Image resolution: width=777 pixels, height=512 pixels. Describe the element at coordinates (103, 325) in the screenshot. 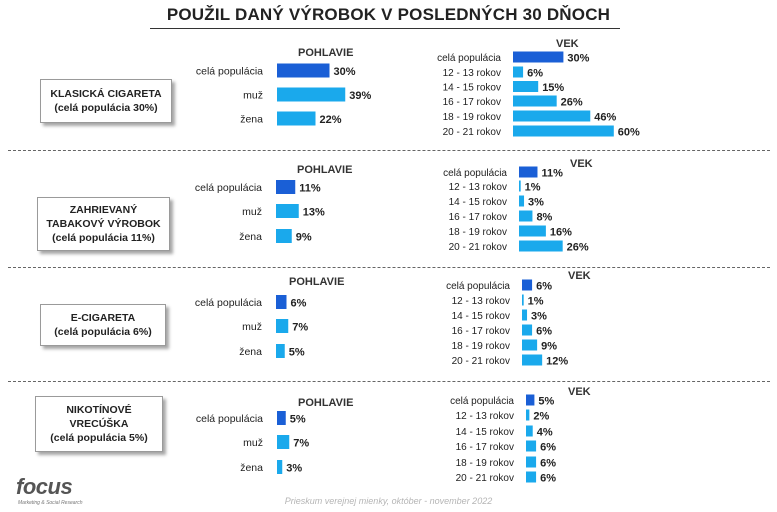

I see `category-box: E-CIGARETA (celá populácia 6%)` at that location.